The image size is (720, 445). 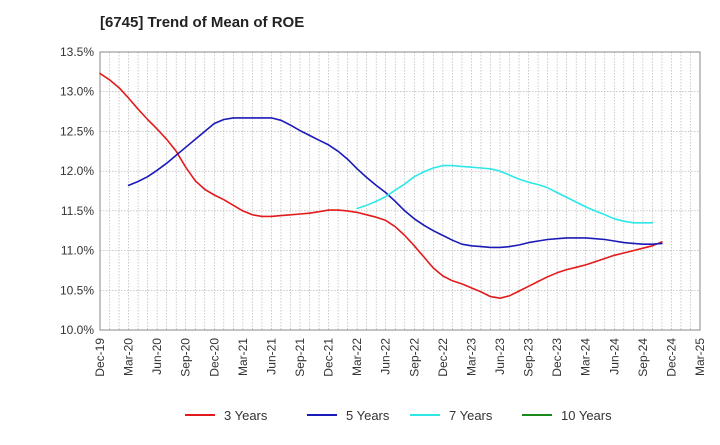 What do you see at coordinates (398, 415) in the screenshot?
I see `legend: 3 Years 5 Years 7 Years 10 Years` at bounding box center [398, 415].